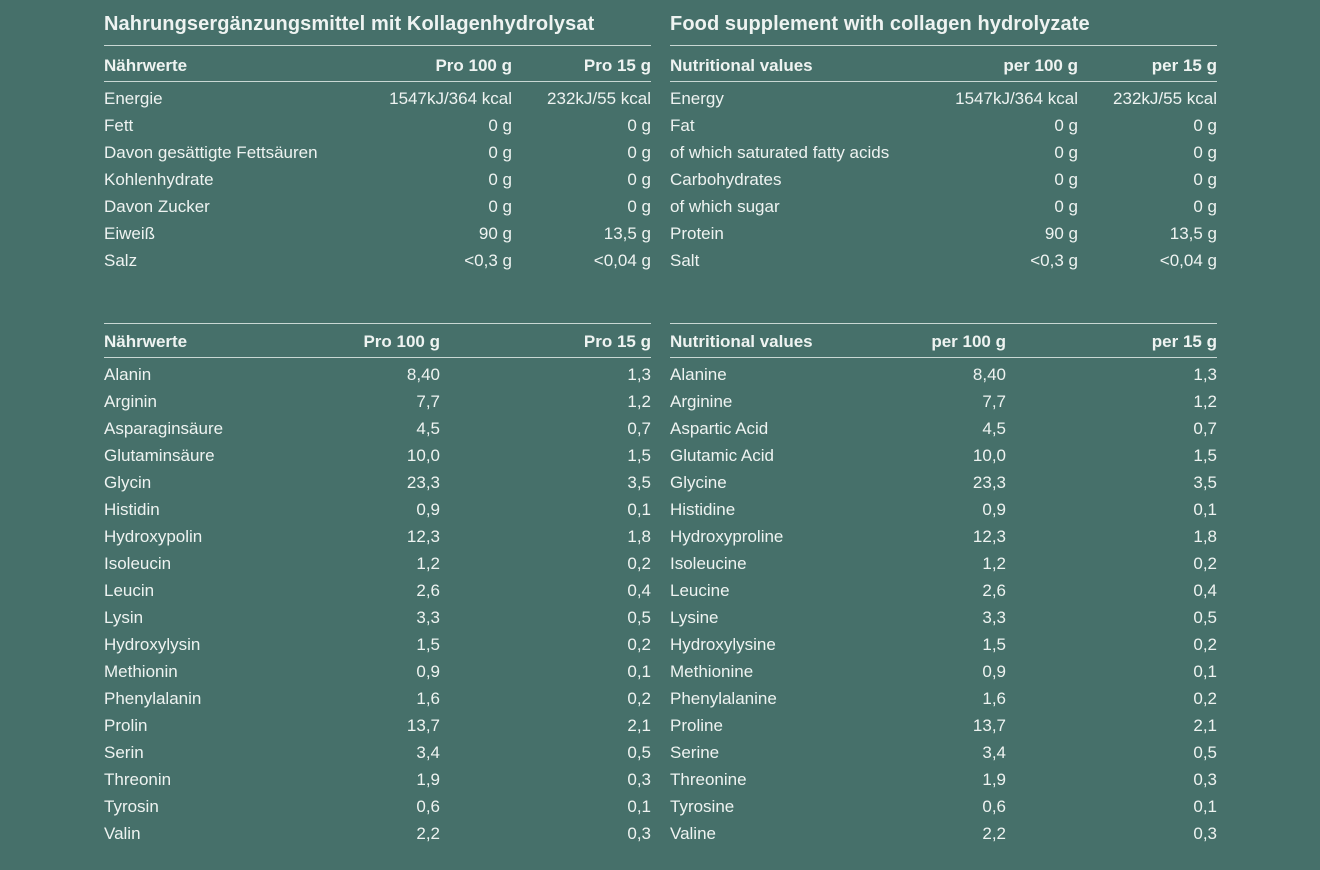  I want to click on table-row: Protein 90 g 13,5 g, so click(943, 233).